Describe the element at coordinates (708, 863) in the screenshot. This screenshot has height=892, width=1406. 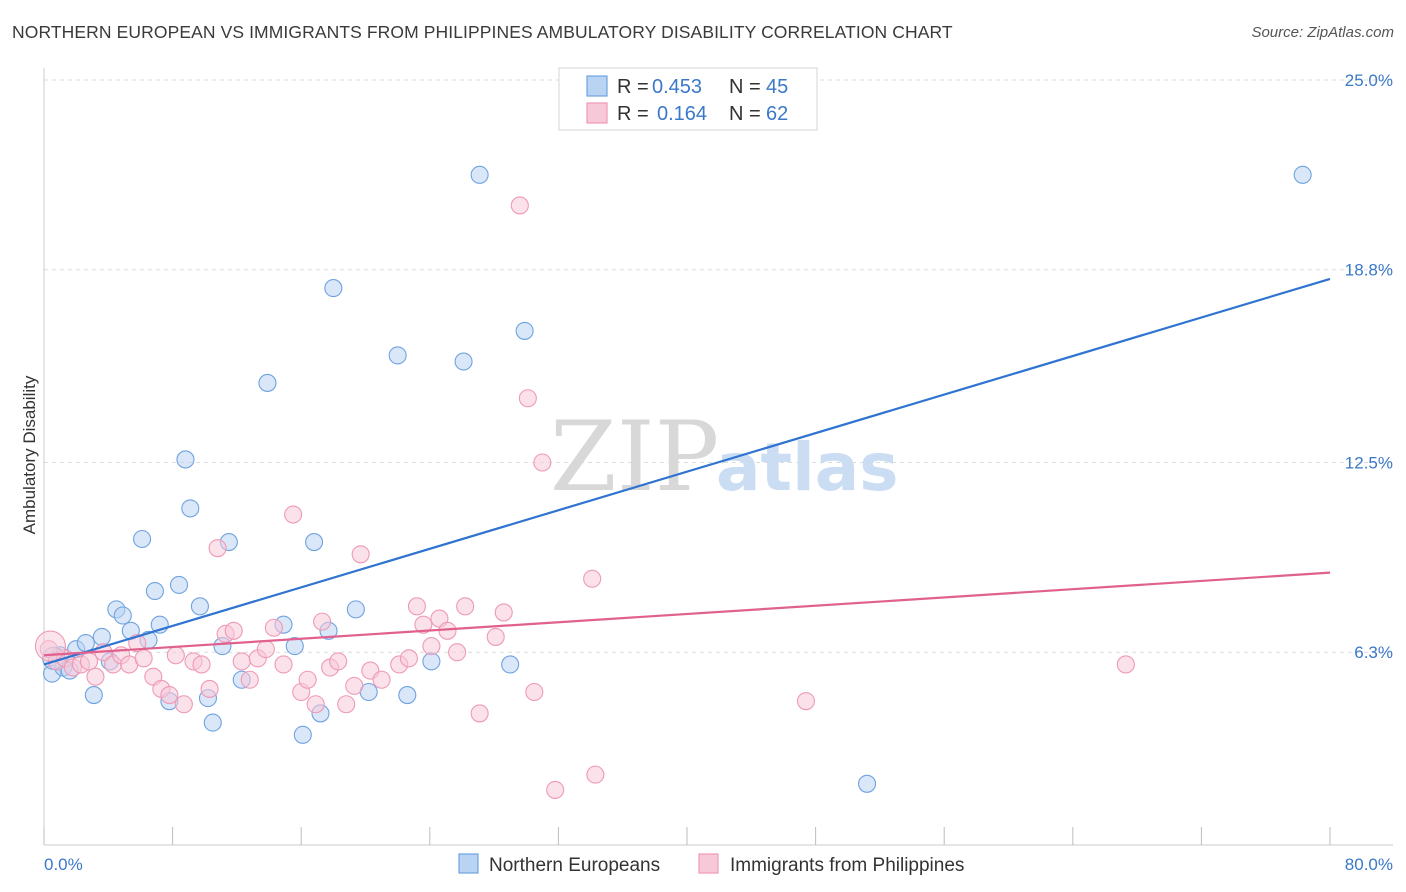
I see `bottom-legend-swatch-pink` at that location.